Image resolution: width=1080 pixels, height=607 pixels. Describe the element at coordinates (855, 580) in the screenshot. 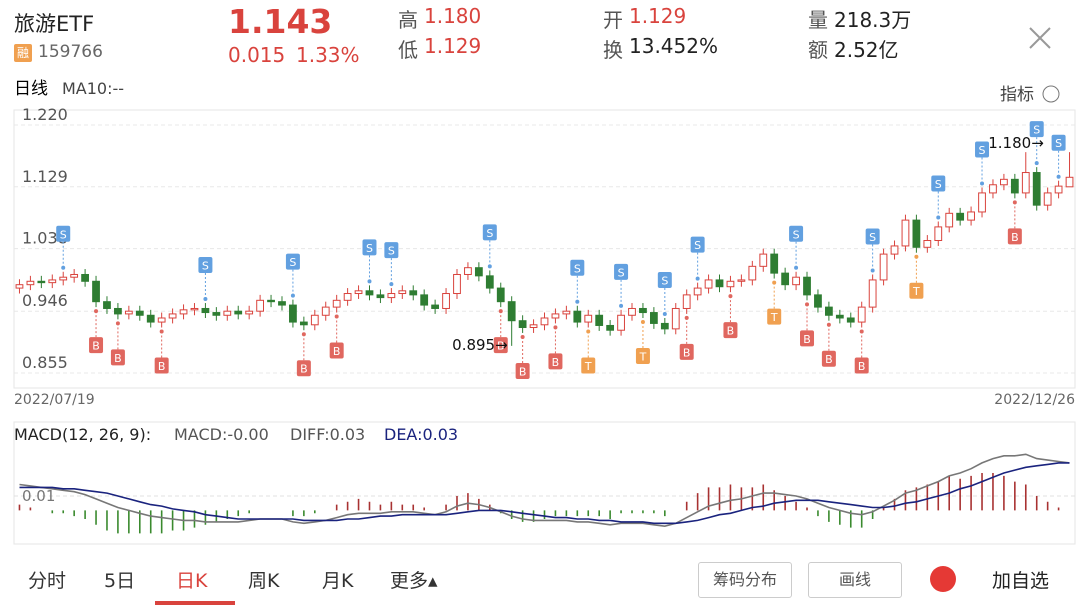

I see `draw-button: 画线` at that location.